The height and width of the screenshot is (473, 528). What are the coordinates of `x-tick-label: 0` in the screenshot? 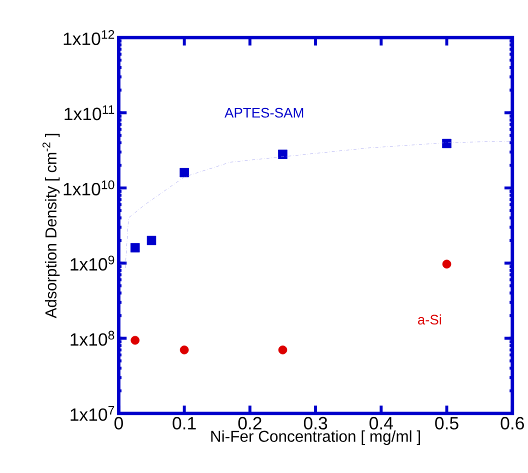 It's located at (118, 423).